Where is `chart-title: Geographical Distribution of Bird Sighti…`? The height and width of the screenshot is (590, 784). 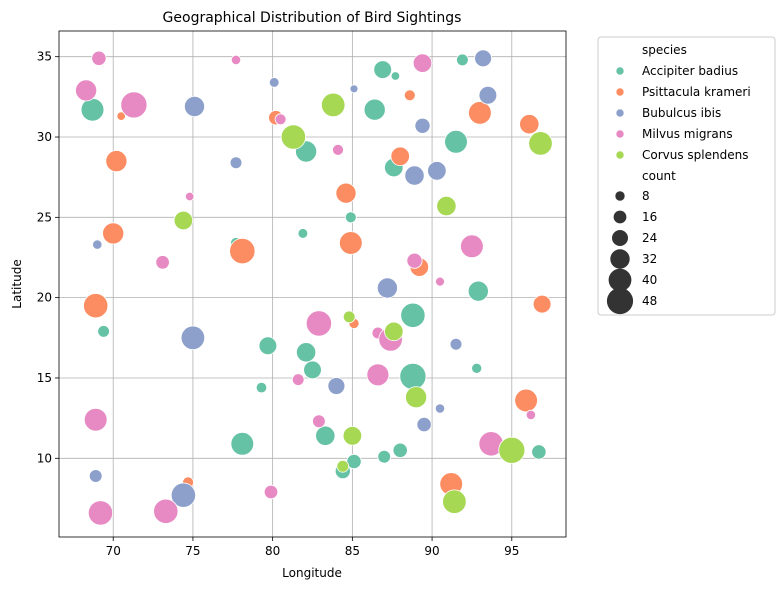
chart-title: Geographical Distribution of Bird Sighti… is located at coordinates (312, 18).